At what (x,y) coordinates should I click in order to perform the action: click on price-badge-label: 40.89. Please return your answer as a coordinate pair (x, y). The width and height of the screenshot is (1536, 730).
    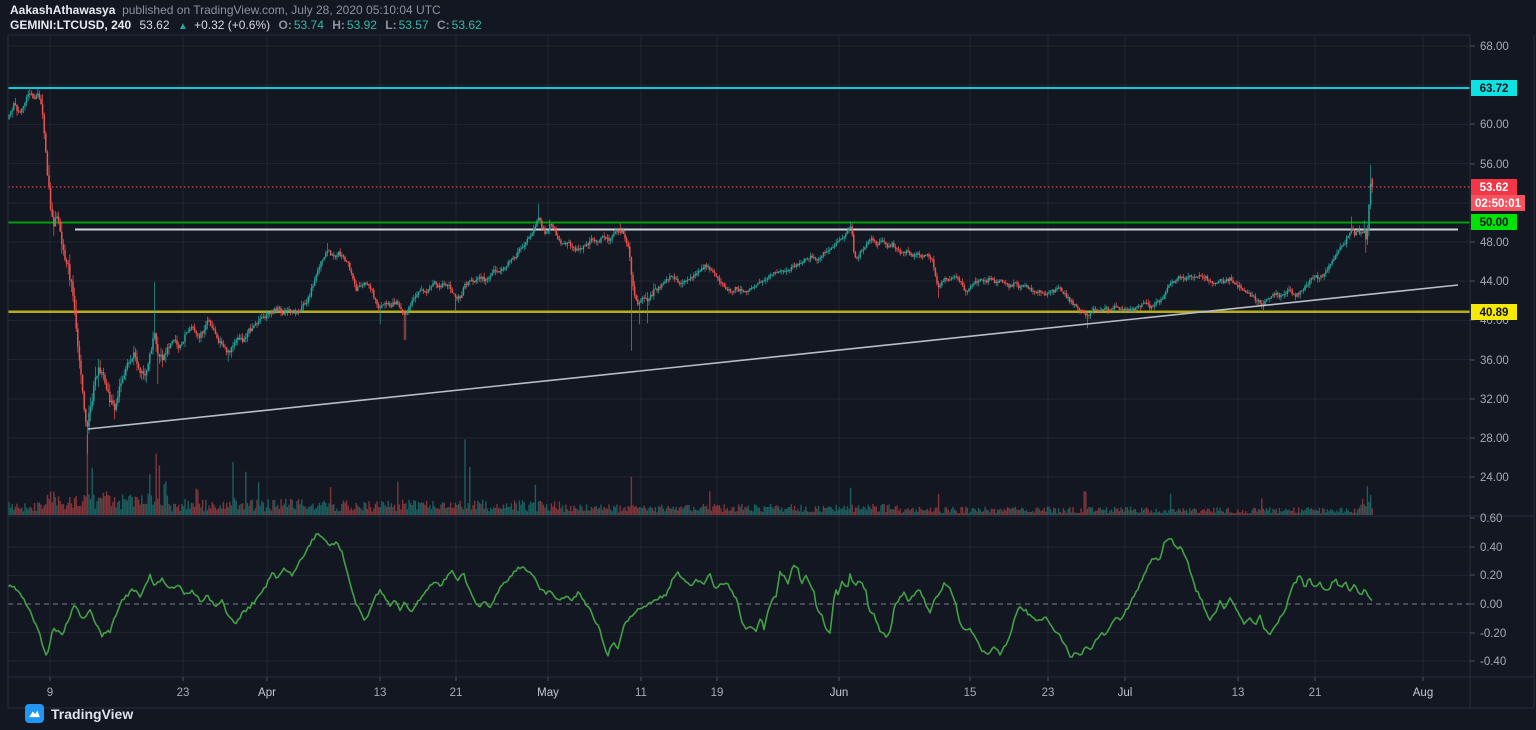
    Looking at the image, I should click on (1494, 313).